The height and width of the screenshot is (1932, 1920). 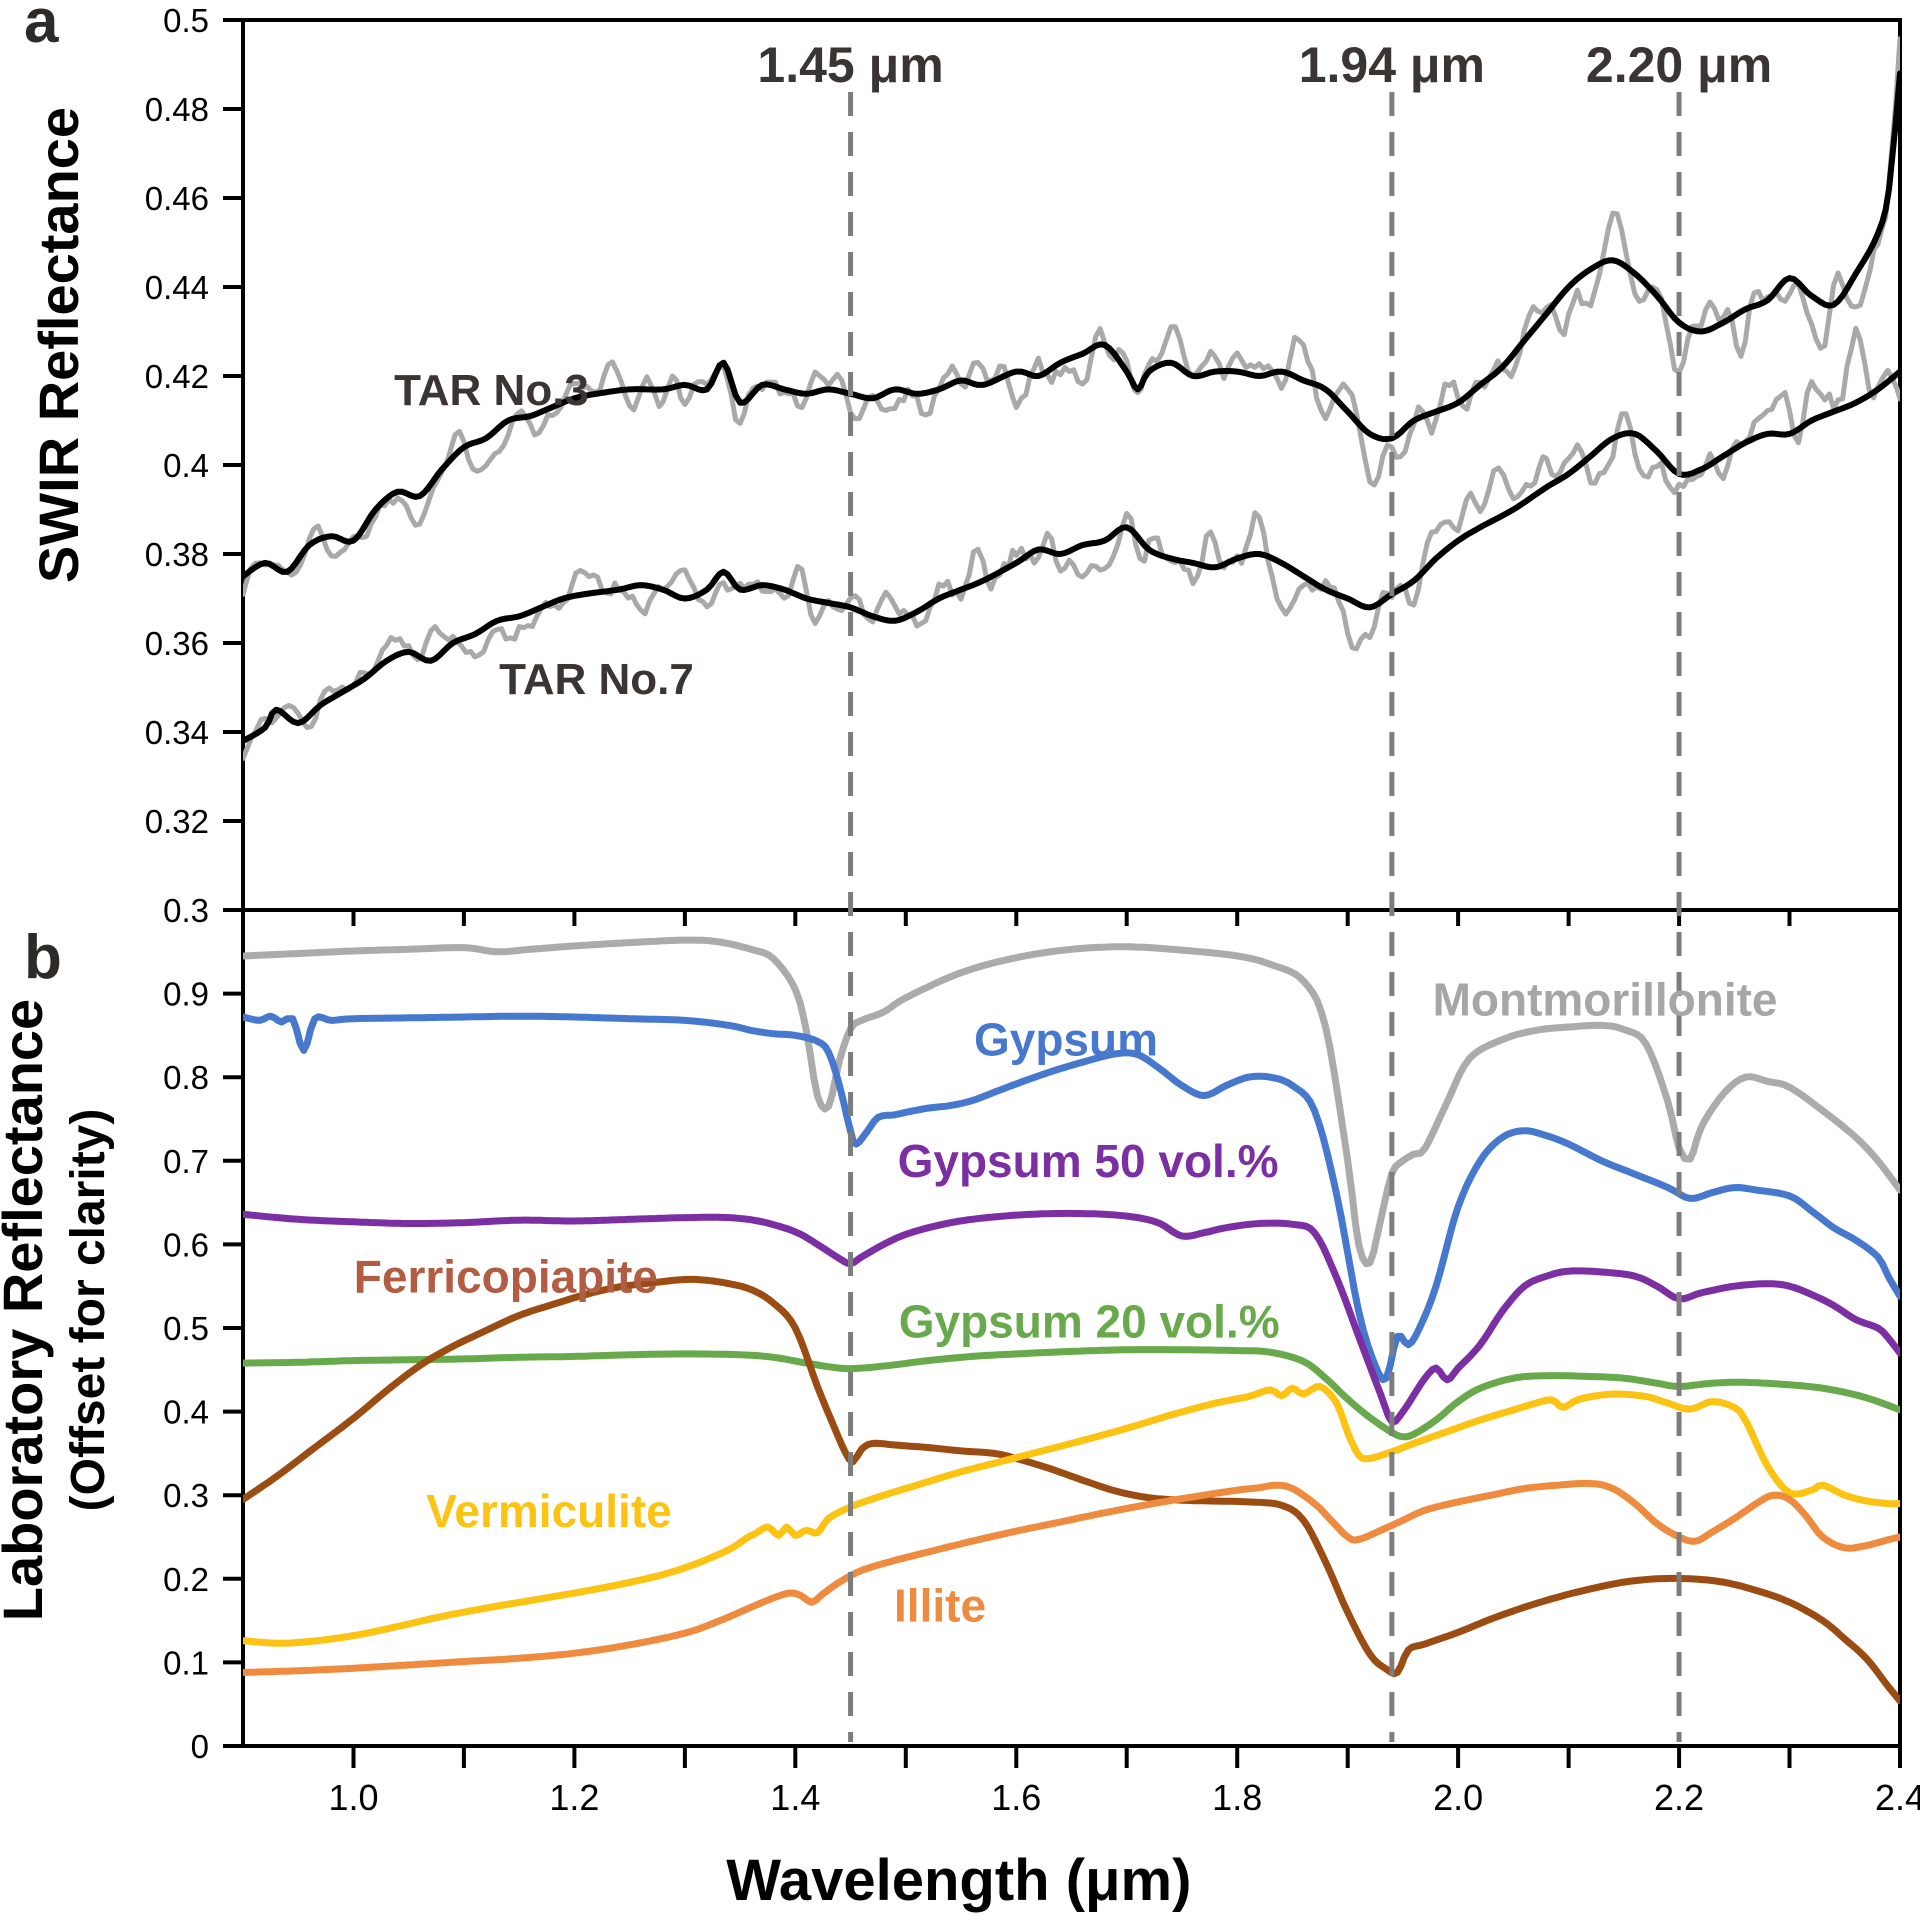 What do you see at coordinates (177, 198) in the screenshot?
I see `panel-a-y-tick-label: 0.46` at bounding box center [177, 198].